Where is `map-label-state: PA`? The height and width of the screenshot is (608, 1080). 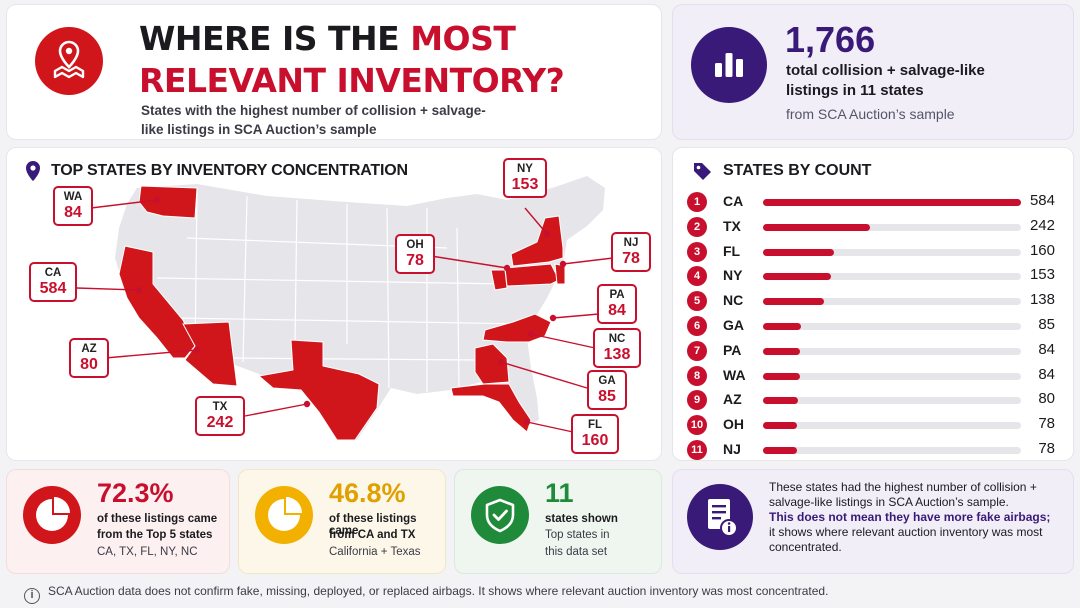 map-label-state: PA is located at coordinates (617, 295).